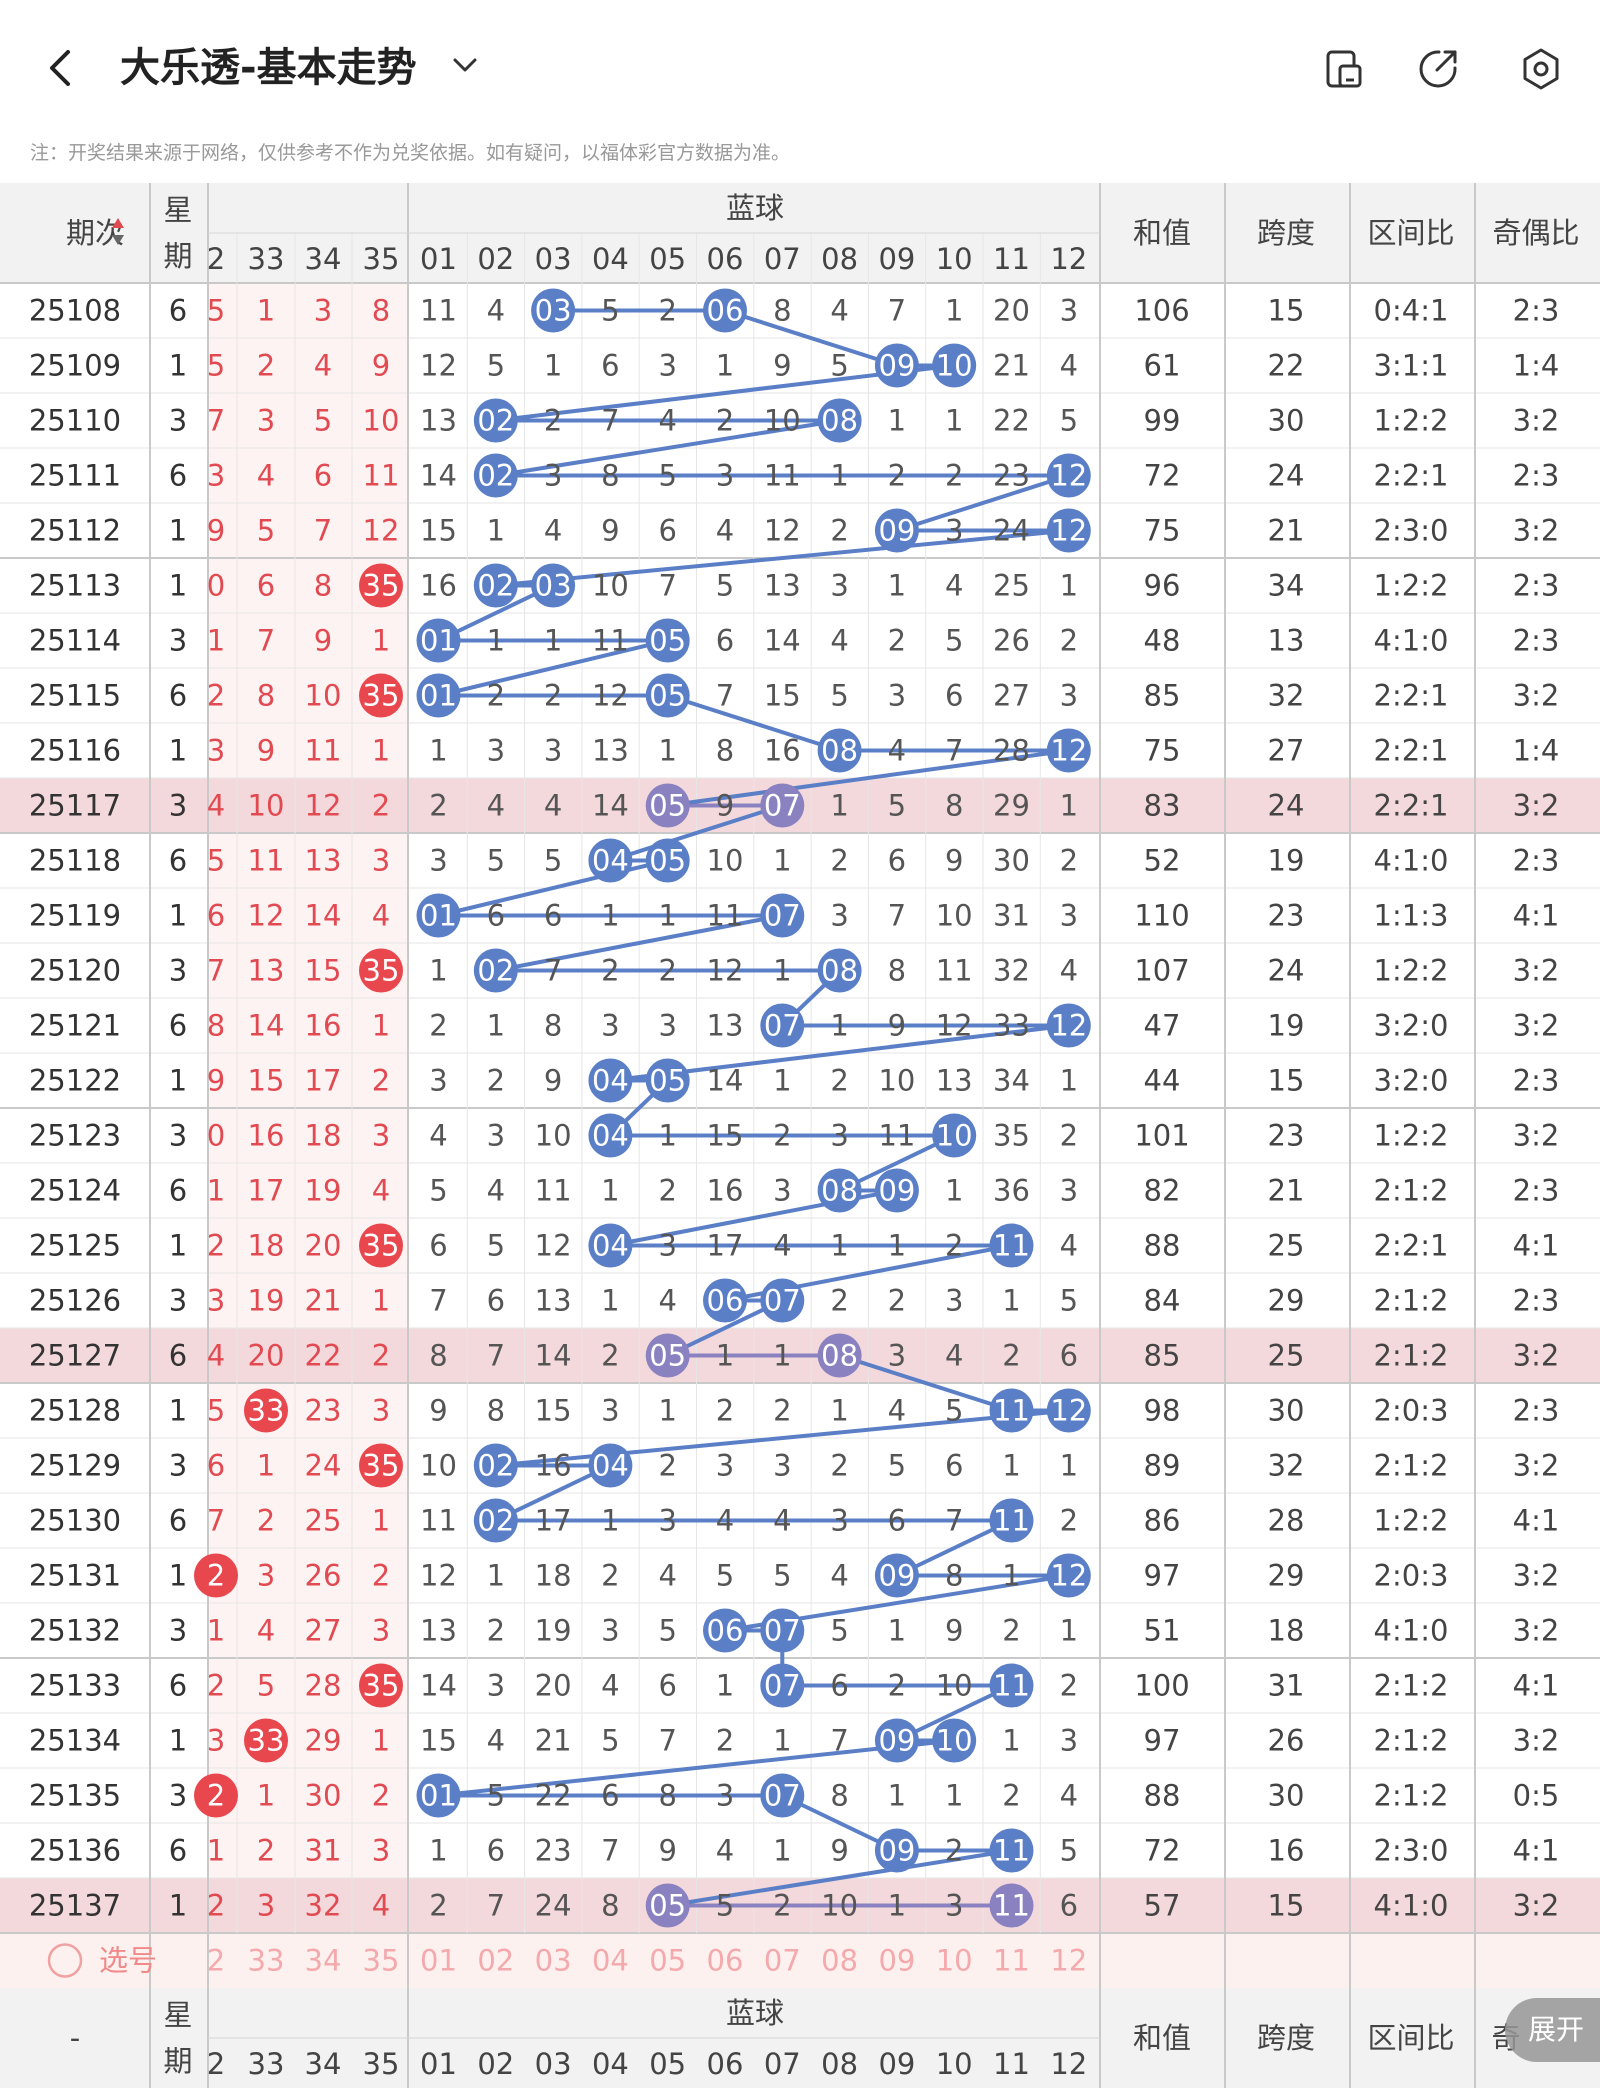 The height and width of the screenshot is (2088, 1600). Describe the element at coordinates (1438, 69) in the screenshot. I see `share-icon` at that location.